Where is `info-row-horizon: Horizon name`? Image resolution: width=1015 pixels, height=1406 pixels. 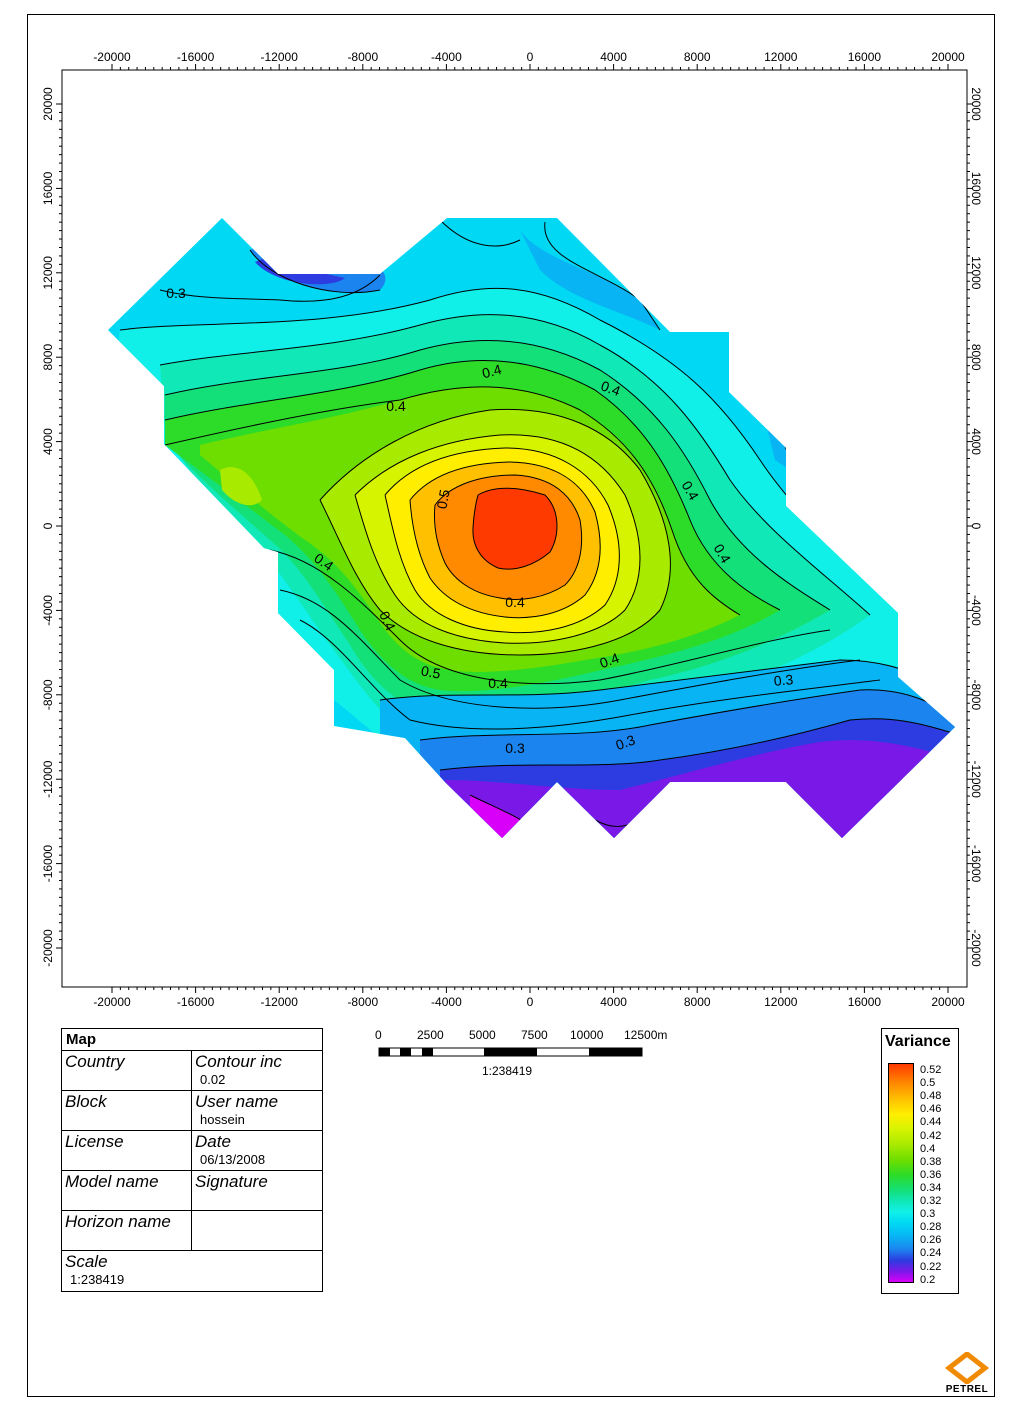
info-row-horizon: Horizon name is located at coordinates (192, 1231).